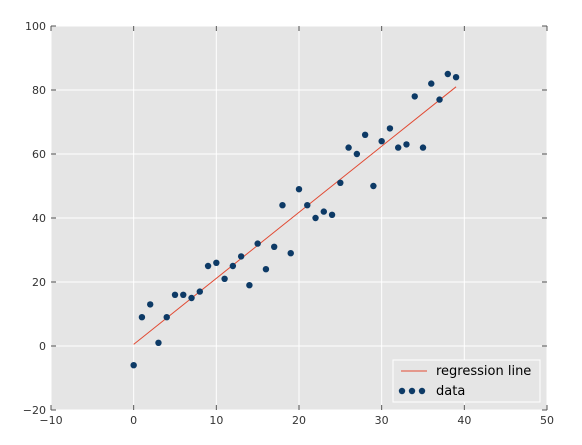 The image size is (582, 445). I want to click on x-tick-label: 40, so click(464, 420).